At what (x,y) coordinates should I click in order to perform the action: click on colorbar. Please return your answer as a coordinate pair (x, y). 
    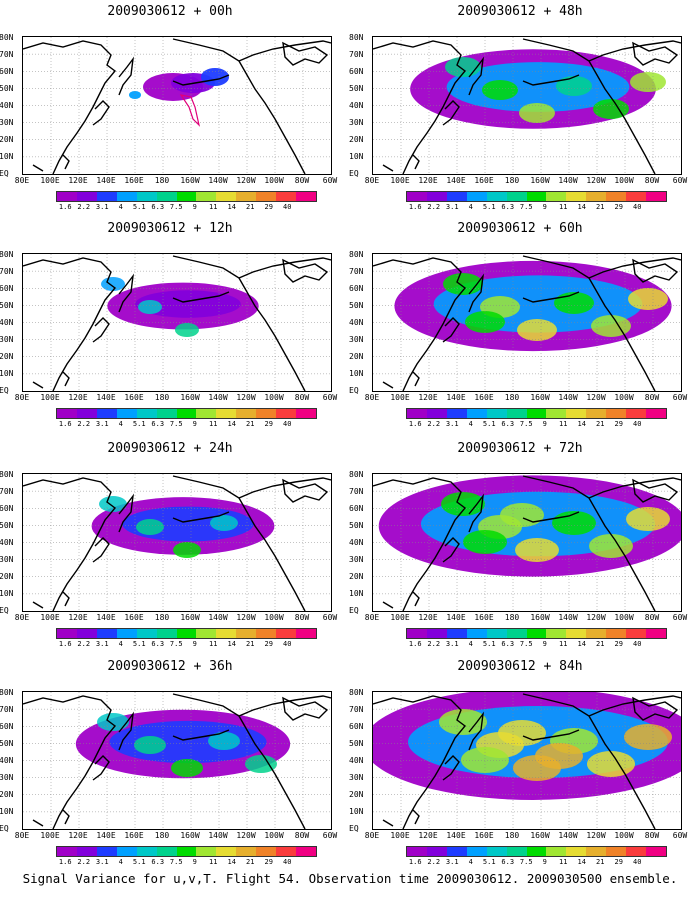
    Looking at the image, I should click on (186, 196).